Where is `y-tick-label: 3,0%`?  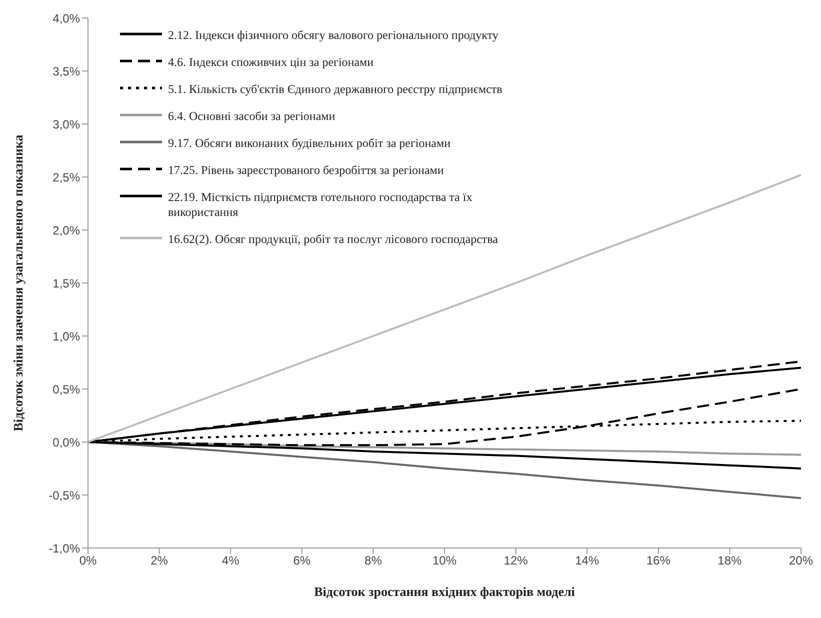
y-tick-label: 3,0% is located at coordinates (66, 124).